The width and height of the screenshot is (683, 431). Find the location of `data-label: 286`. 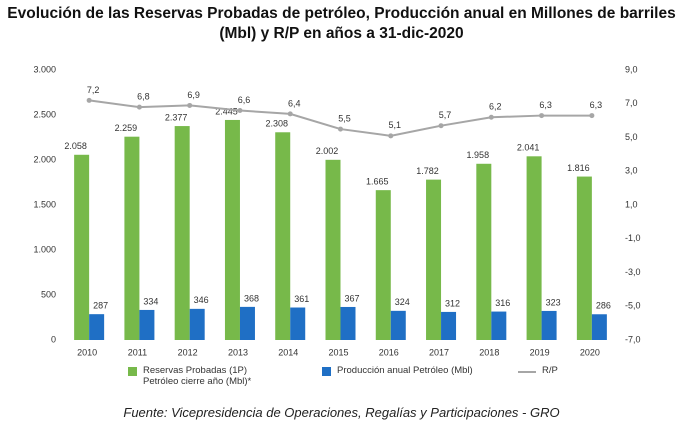

data-label: 286 is located at coordinates (603, 306).